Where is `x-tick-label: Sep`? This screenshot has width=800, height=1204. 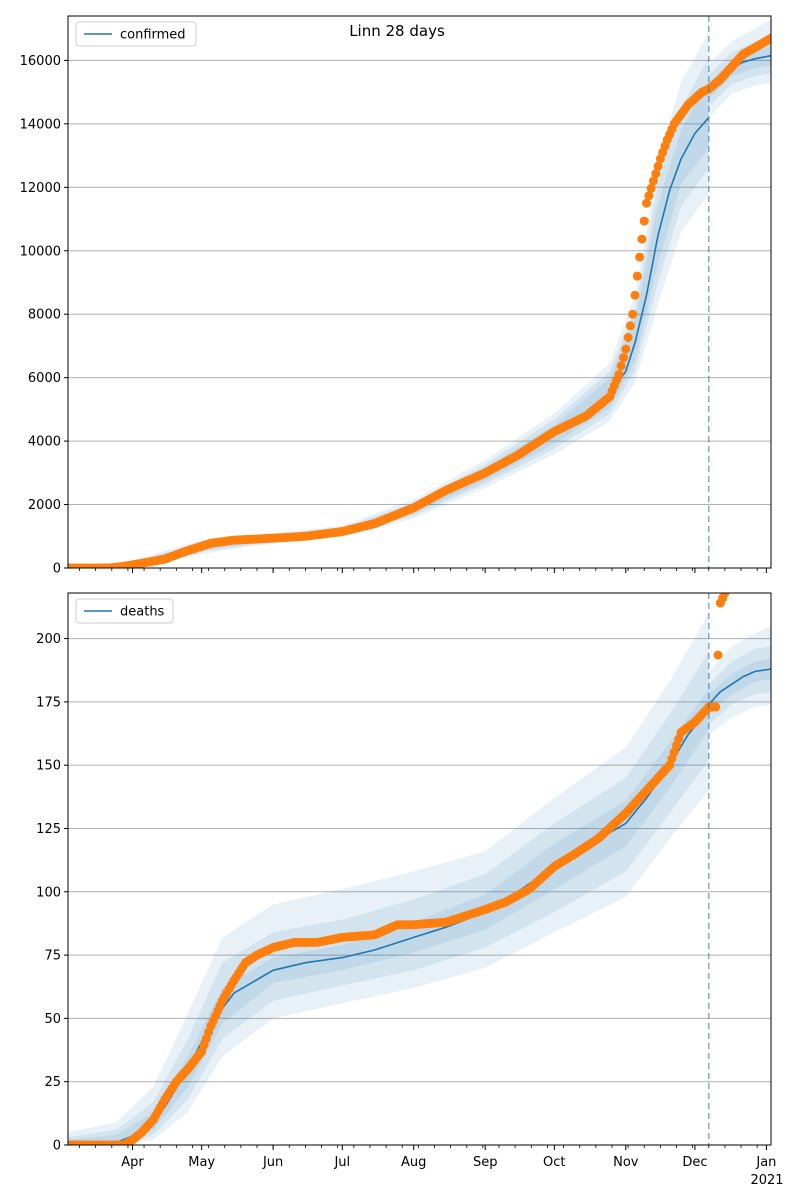 x-tick-label: Sep is located at coordinates (485, 1162).